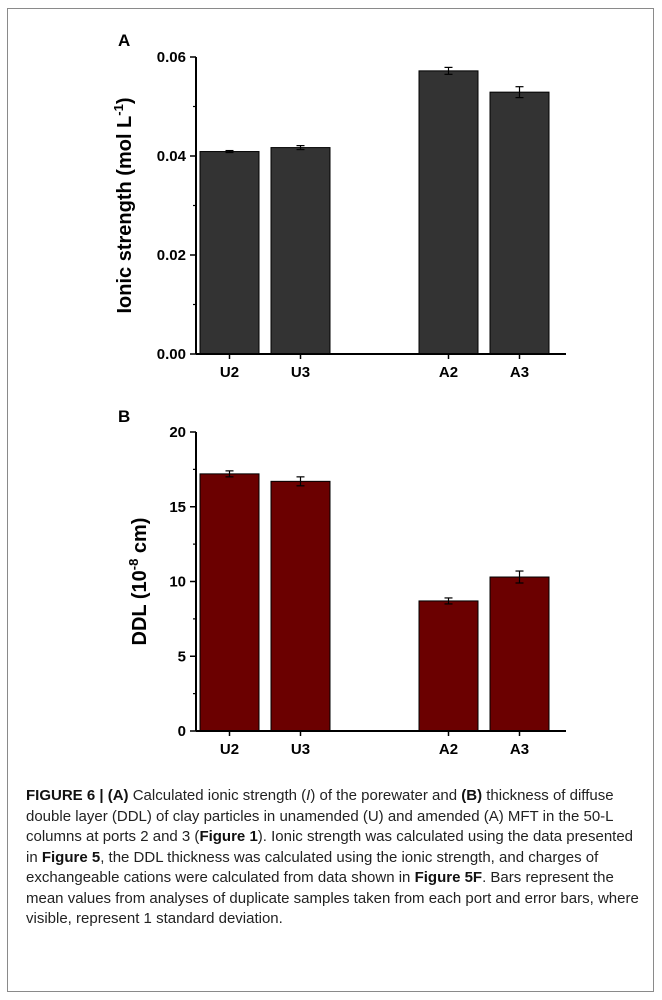 The height and width of the screenshot is (1000, 662). I want to click on caption-panel-b: (B), so click(472, 795).